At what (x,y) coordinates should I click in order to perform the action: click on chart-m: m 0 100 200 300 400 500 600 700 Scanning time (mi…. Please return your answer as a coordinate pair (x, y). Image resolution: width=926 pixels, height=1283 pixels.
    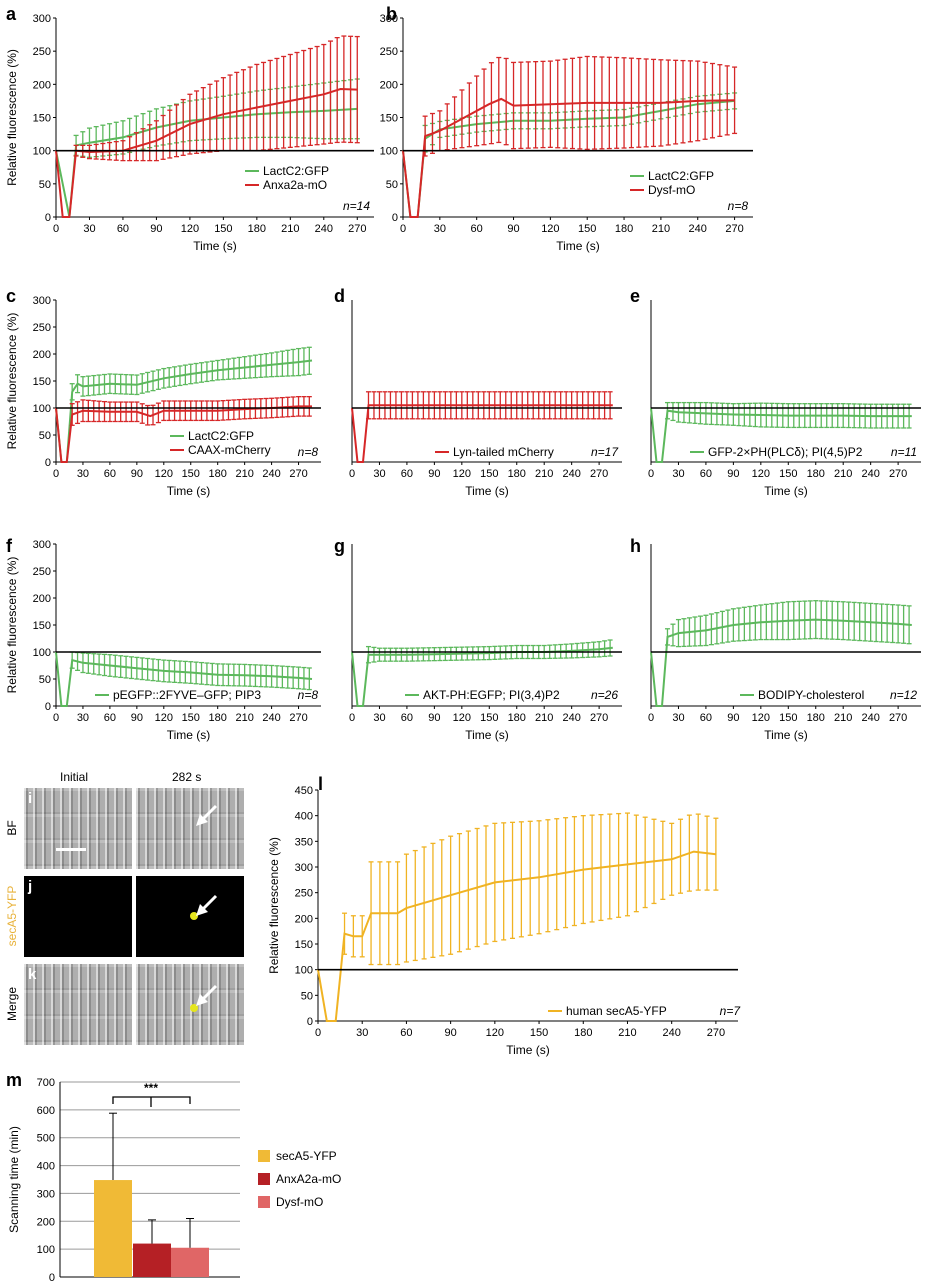
    Looking at the image, I should click on (173, 1176).